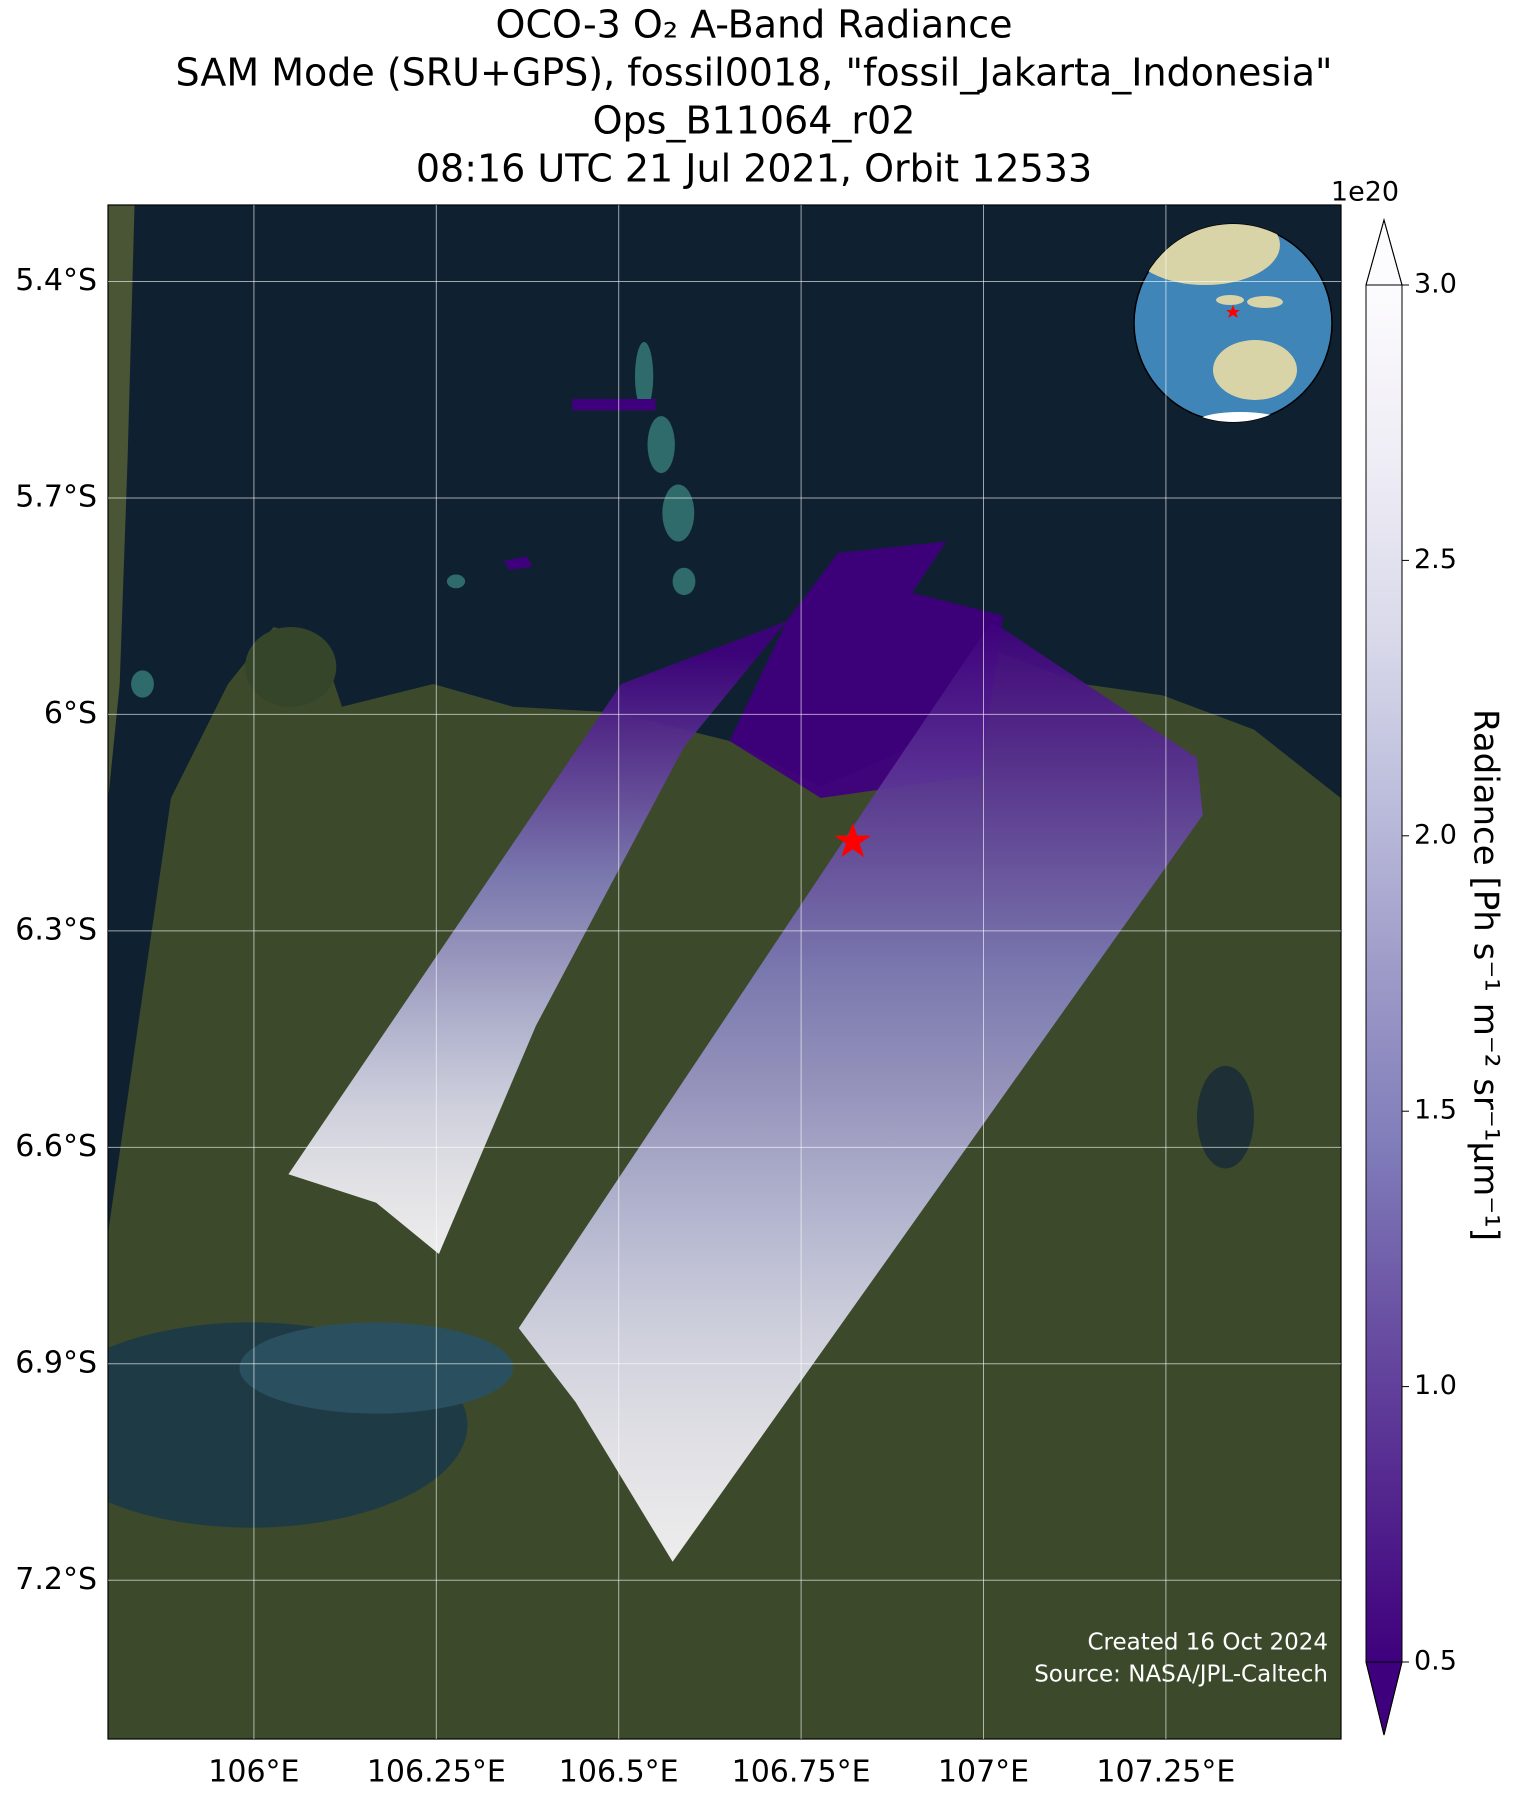 This screenshot has height=1796, width=1528. I want to click on x-tick-label: 106.5°E, so click(619, 1772).